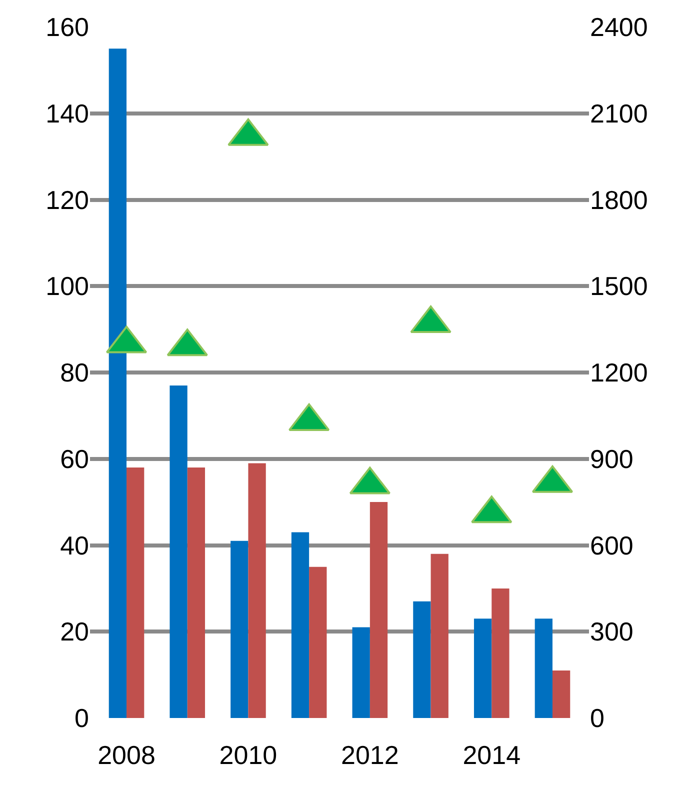 The image size is (699, 788). What do you see at coordinates (74, 631) in the screenshot?
I see `y-tick-label: 20` at bounding box center [74, 631].